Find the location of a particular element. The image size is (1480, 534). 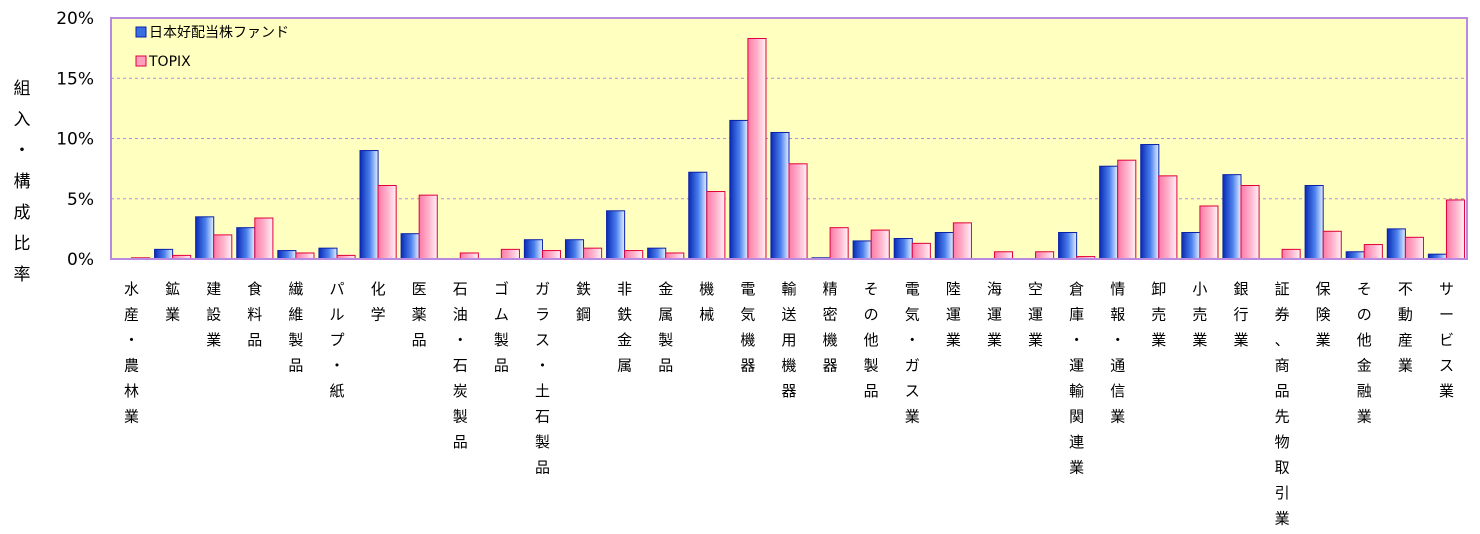

legend-label: 日本好配当株ファンド is located at coordinates (219, 33).